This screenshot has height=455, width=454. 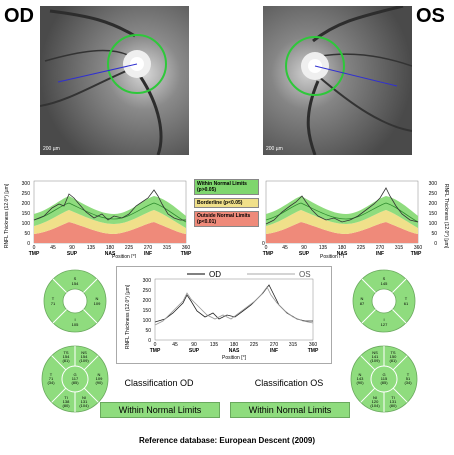 I want to click on svg-text: RNFL Thickness (12.0°) [µm], so click(x=128, y=316).